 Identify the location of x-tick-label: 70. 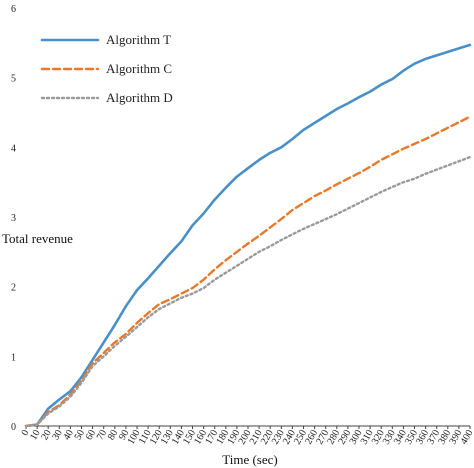
(102, 435).